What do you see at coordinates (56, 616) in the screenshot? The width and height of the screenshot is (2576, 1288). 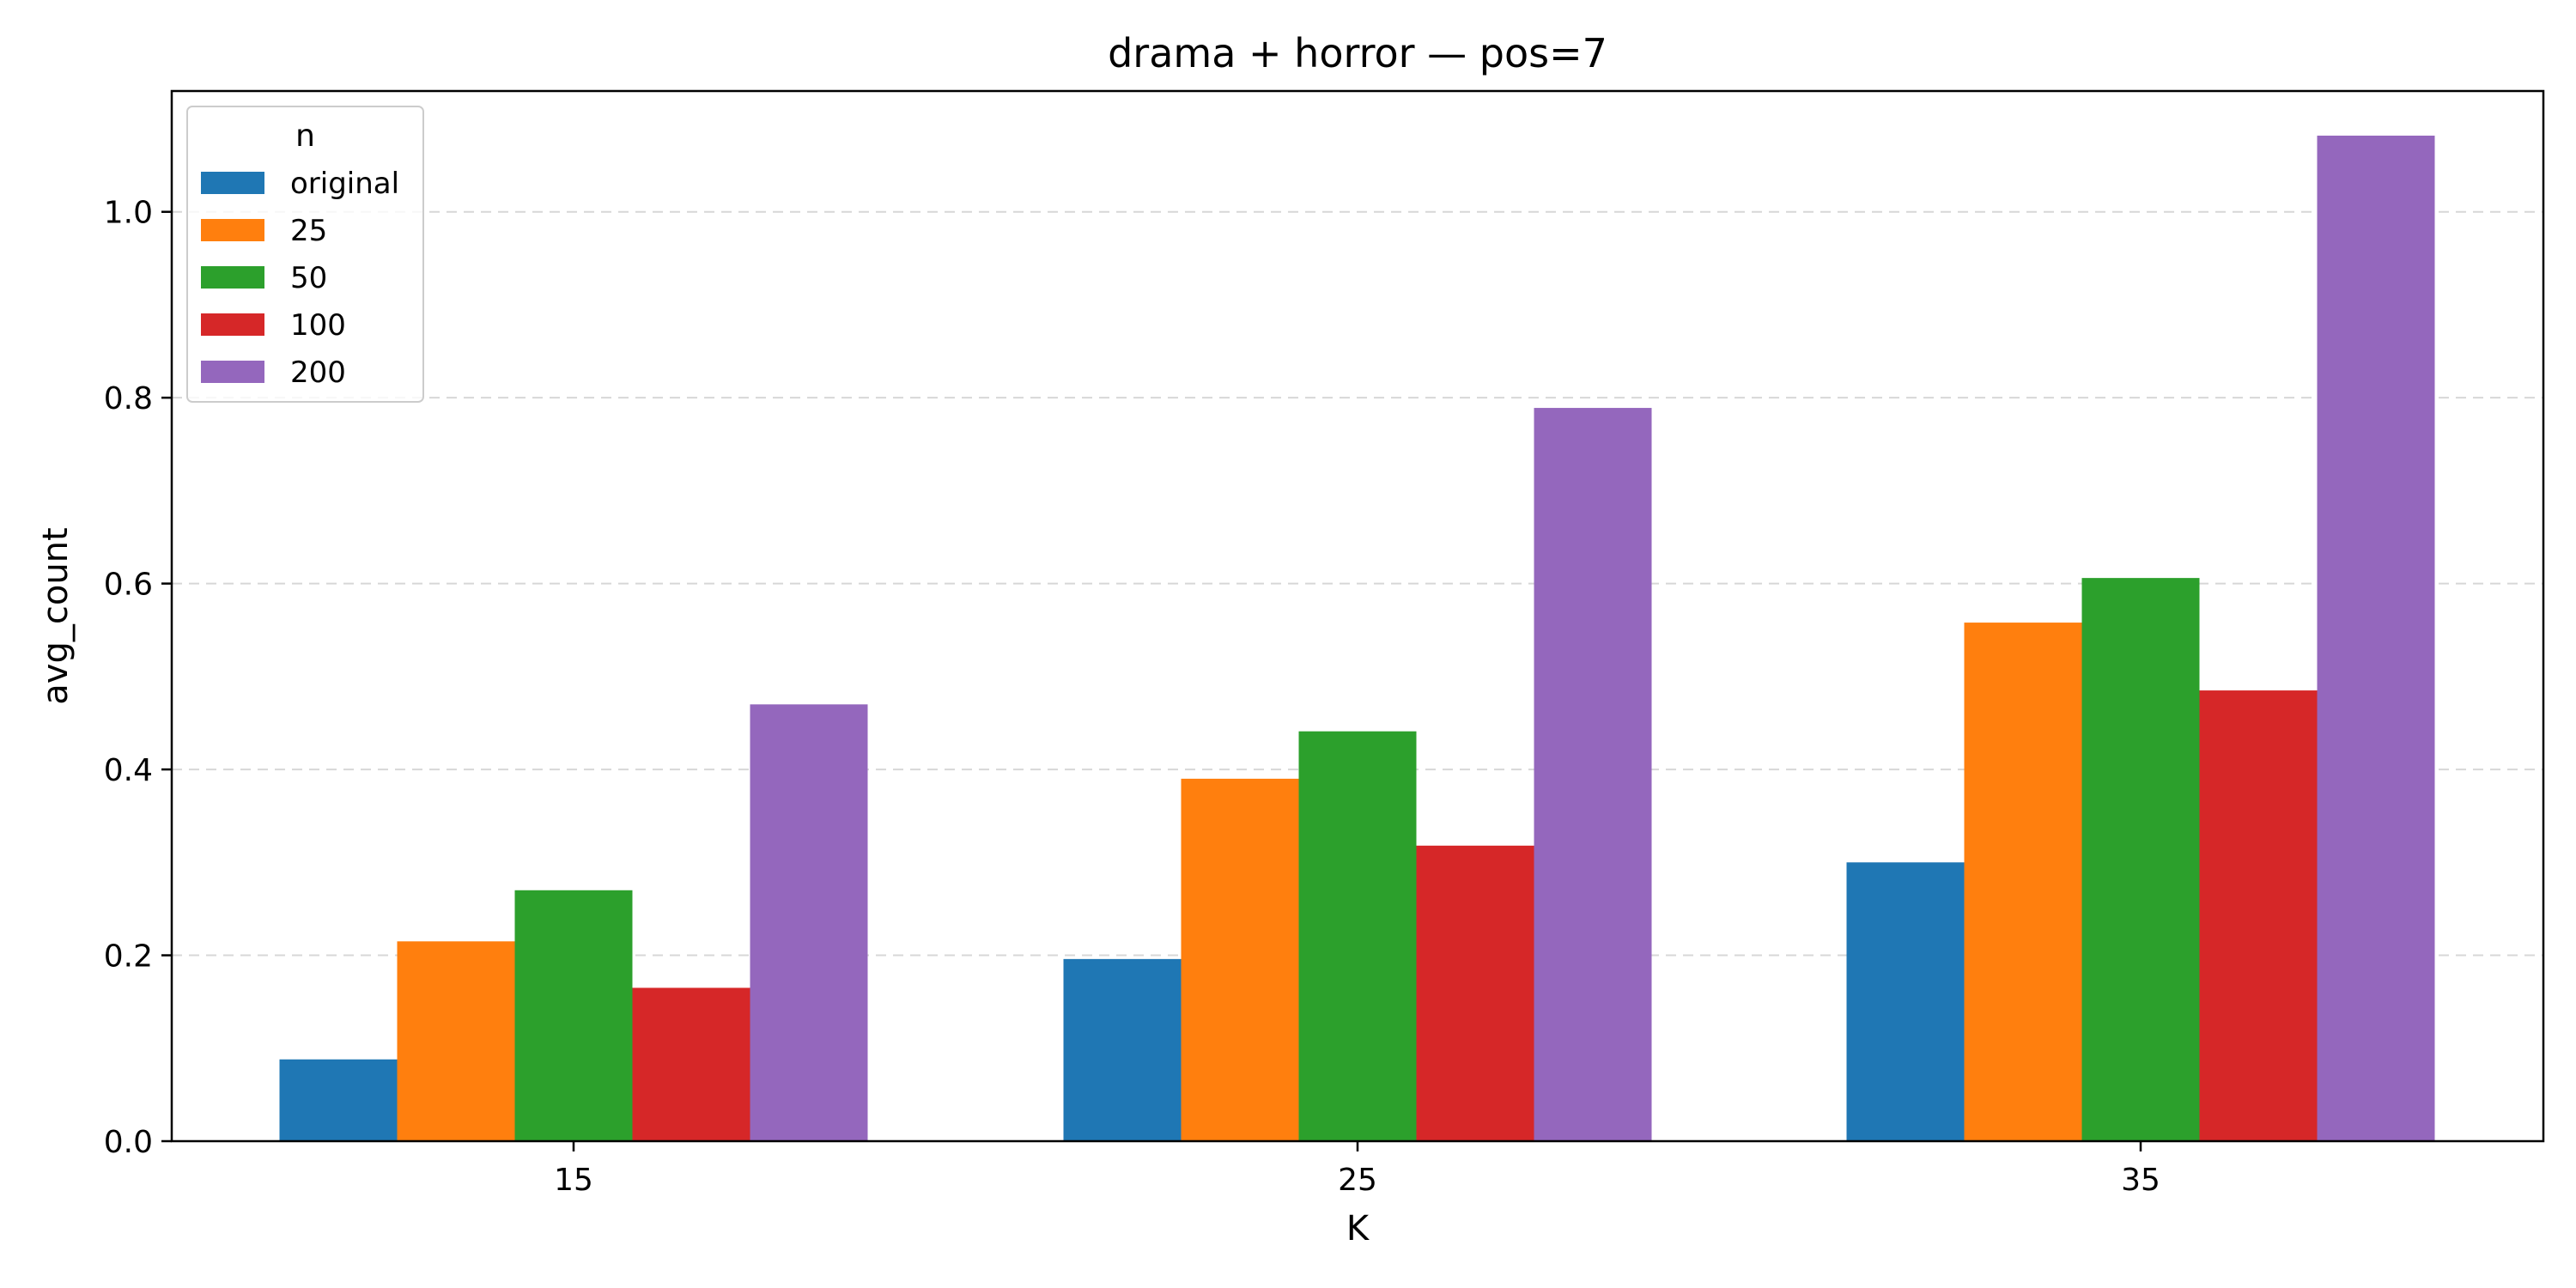 I see `y-axis-label: avg_count` at bounding box center [56, 616].